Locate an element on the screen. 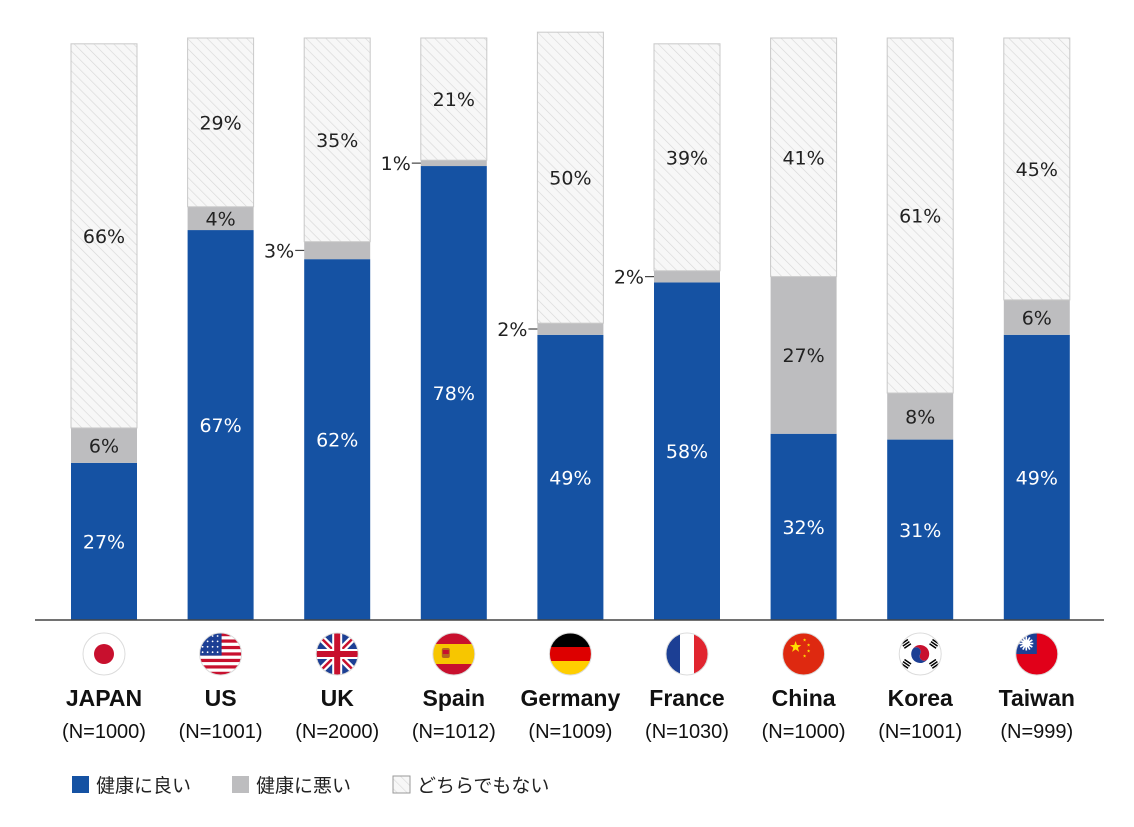  data-label-uk-neutral: 35% is located at coordinates (337, 141).